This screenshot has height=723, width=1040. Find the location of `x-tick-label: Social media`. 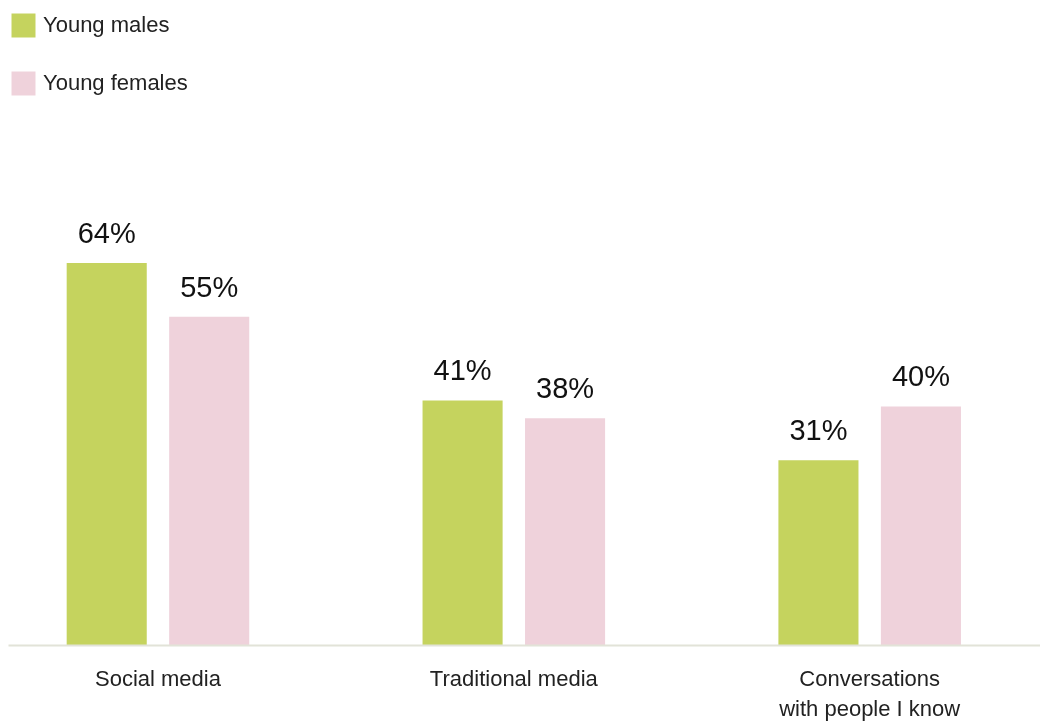

x-tick-label: Social media is located at coordinates (158, 678).